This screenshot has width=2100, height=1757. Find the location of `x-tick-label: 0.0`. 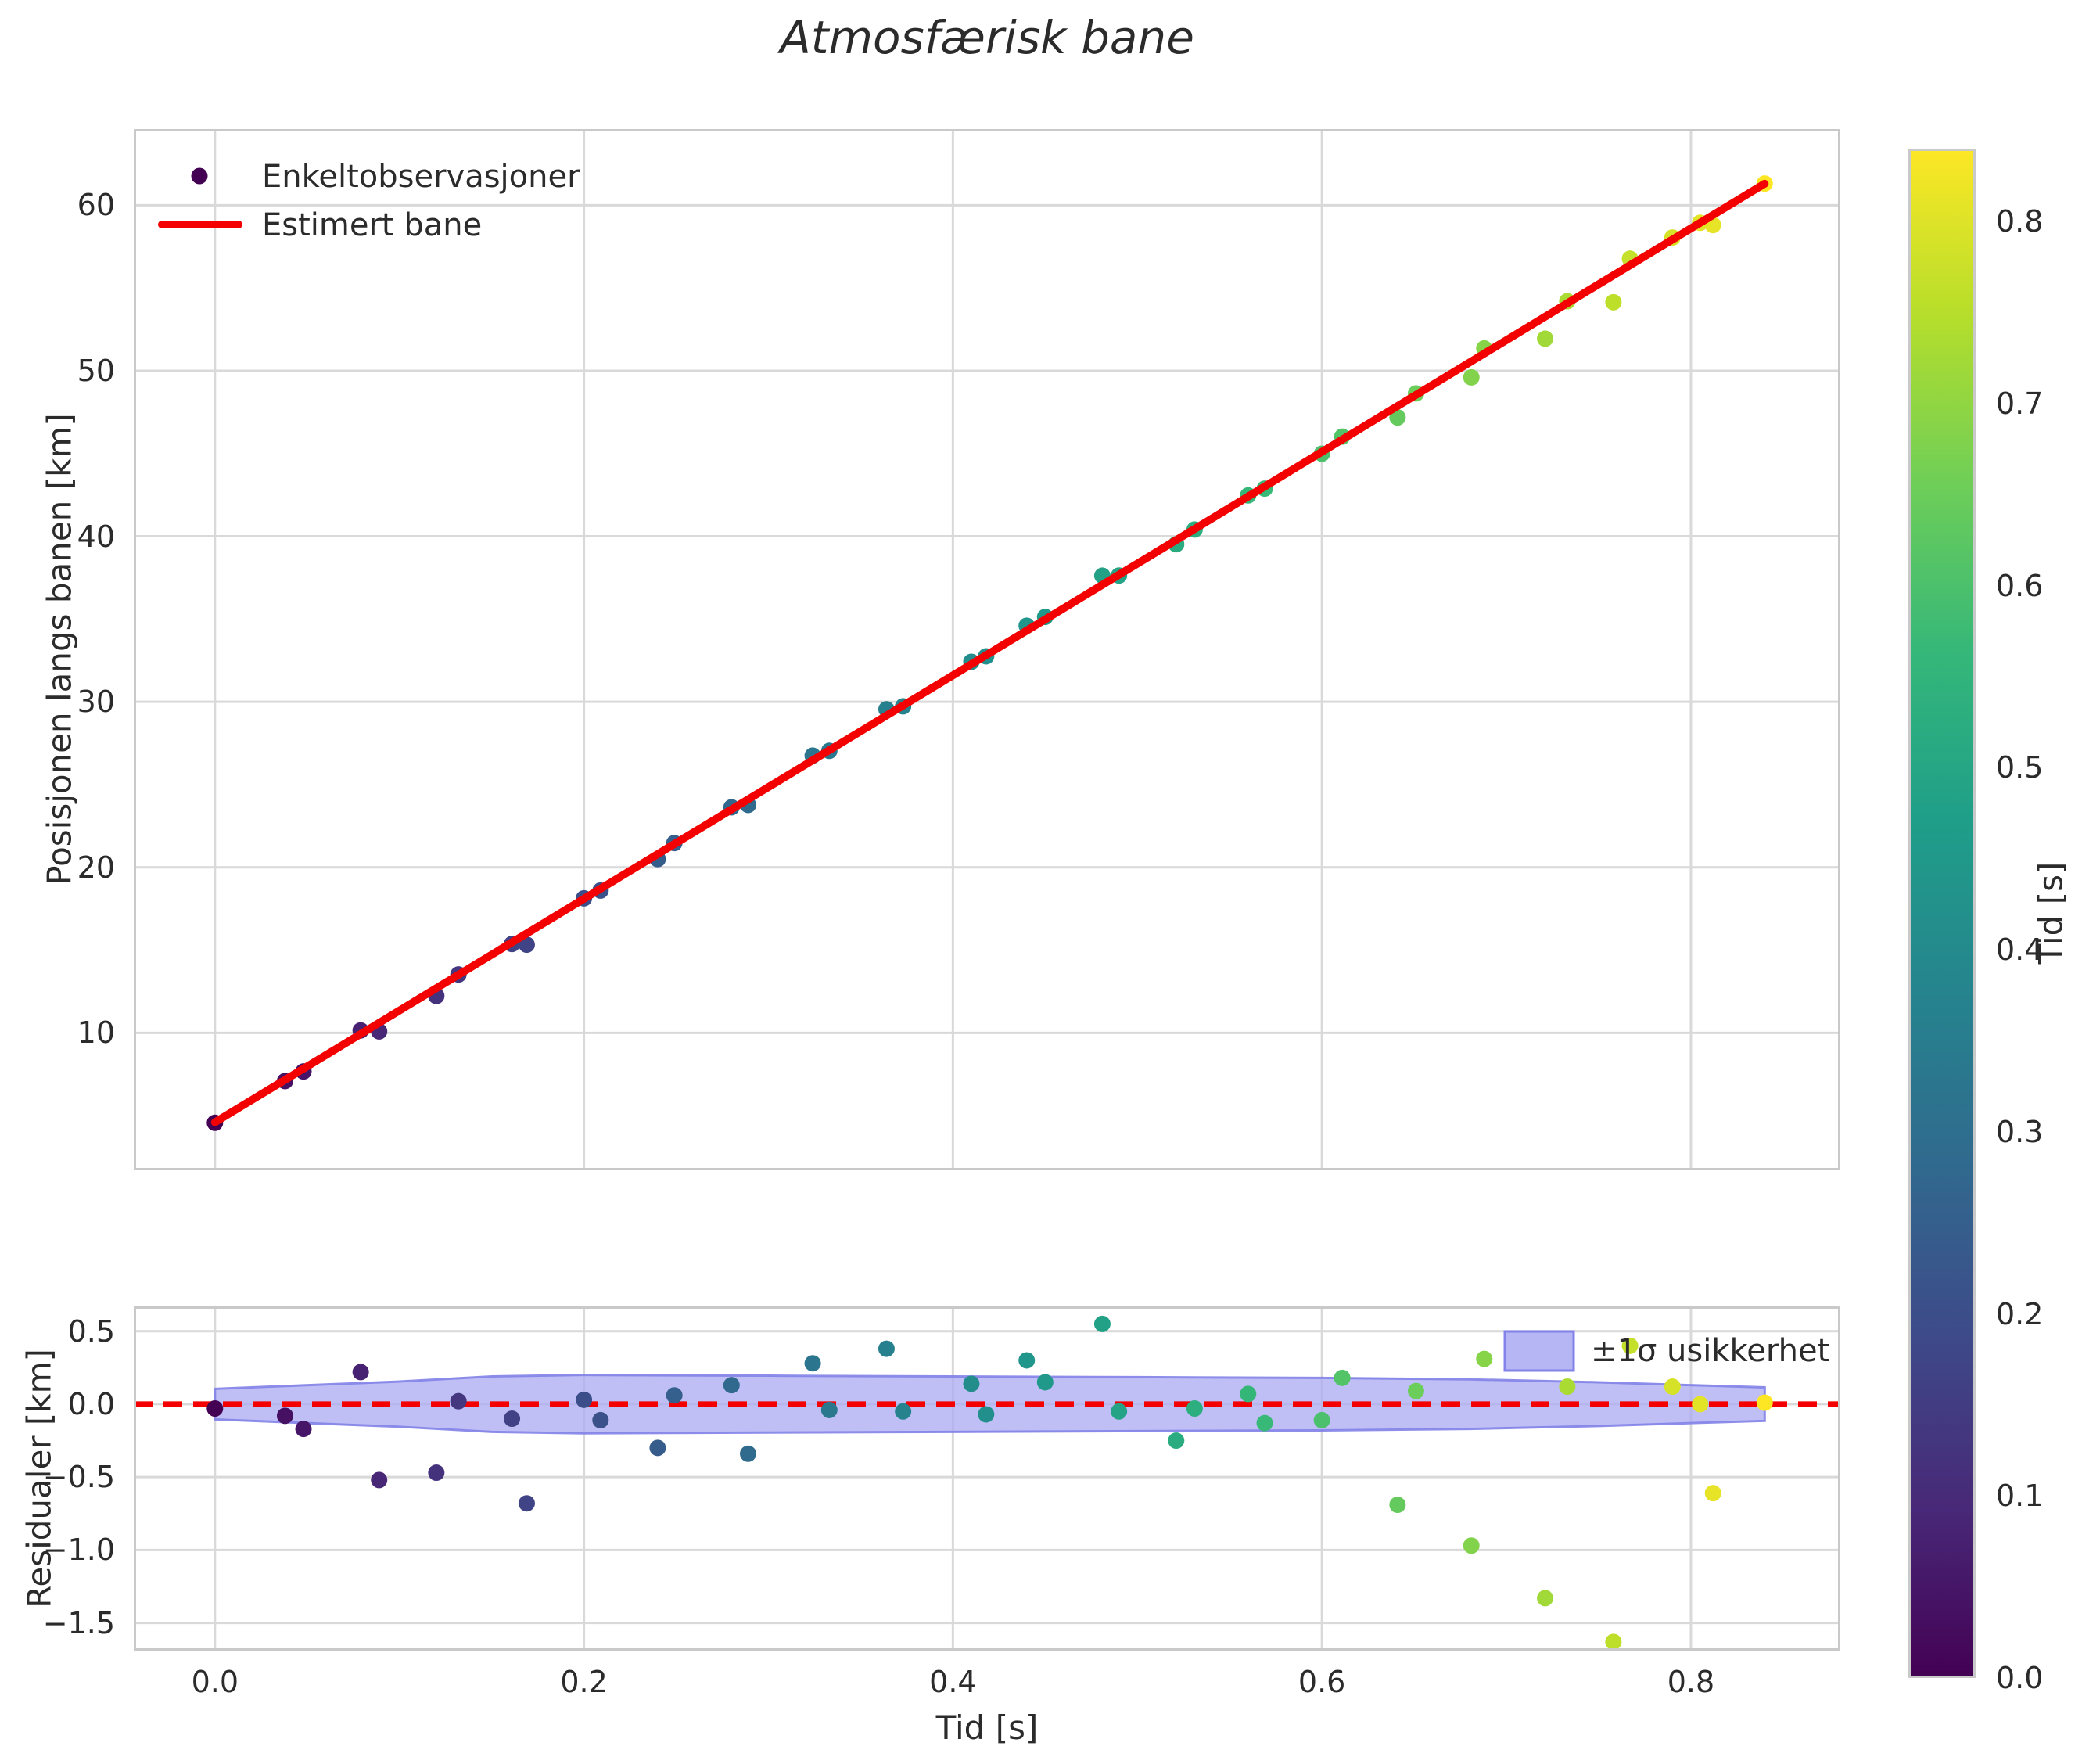

x-tick-label: 0.0 is located at coordinates (215, 1682).